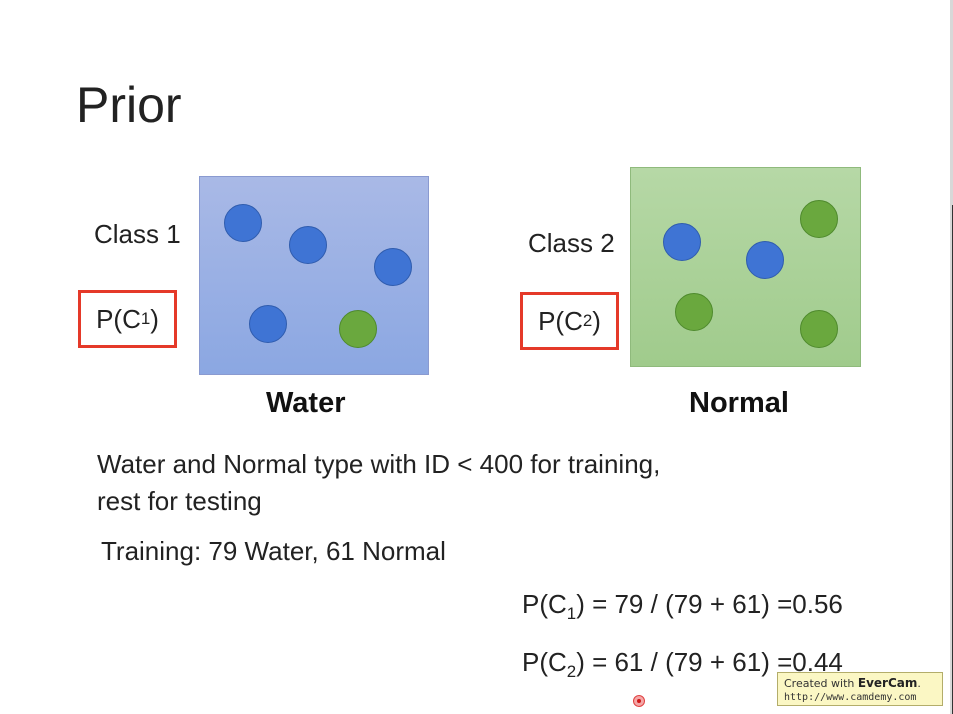 The image size is (953, 714). What do you see at coordinates (118, 318) in the screenshot?
I see `class1-prior-prefix: P(C` at bounding box center [118, 318].